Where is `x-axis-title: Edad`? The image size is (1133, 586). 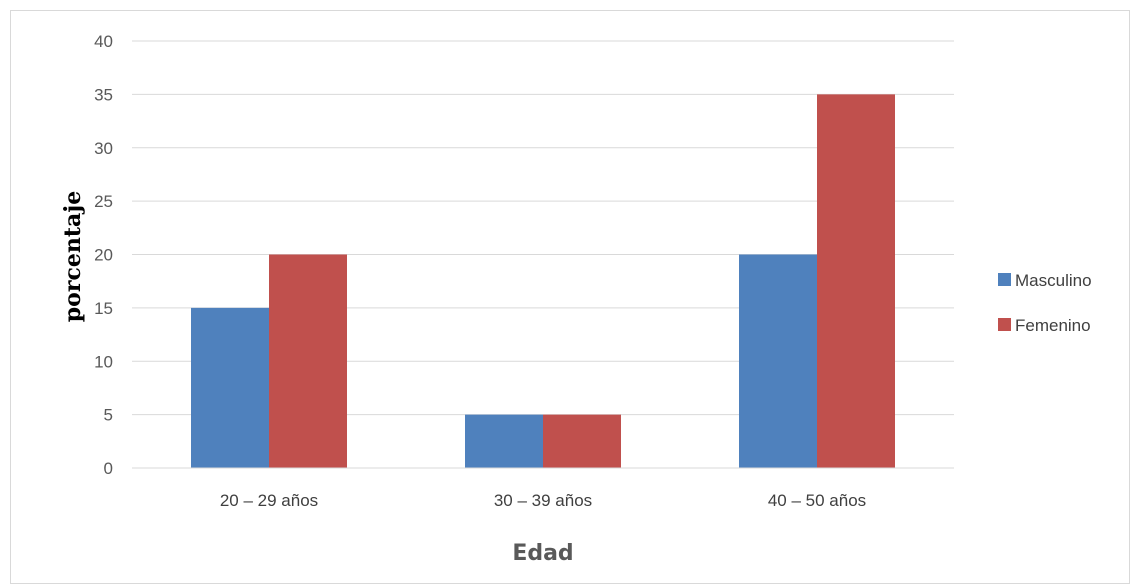 x-axis-title: Edad is located at coordinates (542, 553).